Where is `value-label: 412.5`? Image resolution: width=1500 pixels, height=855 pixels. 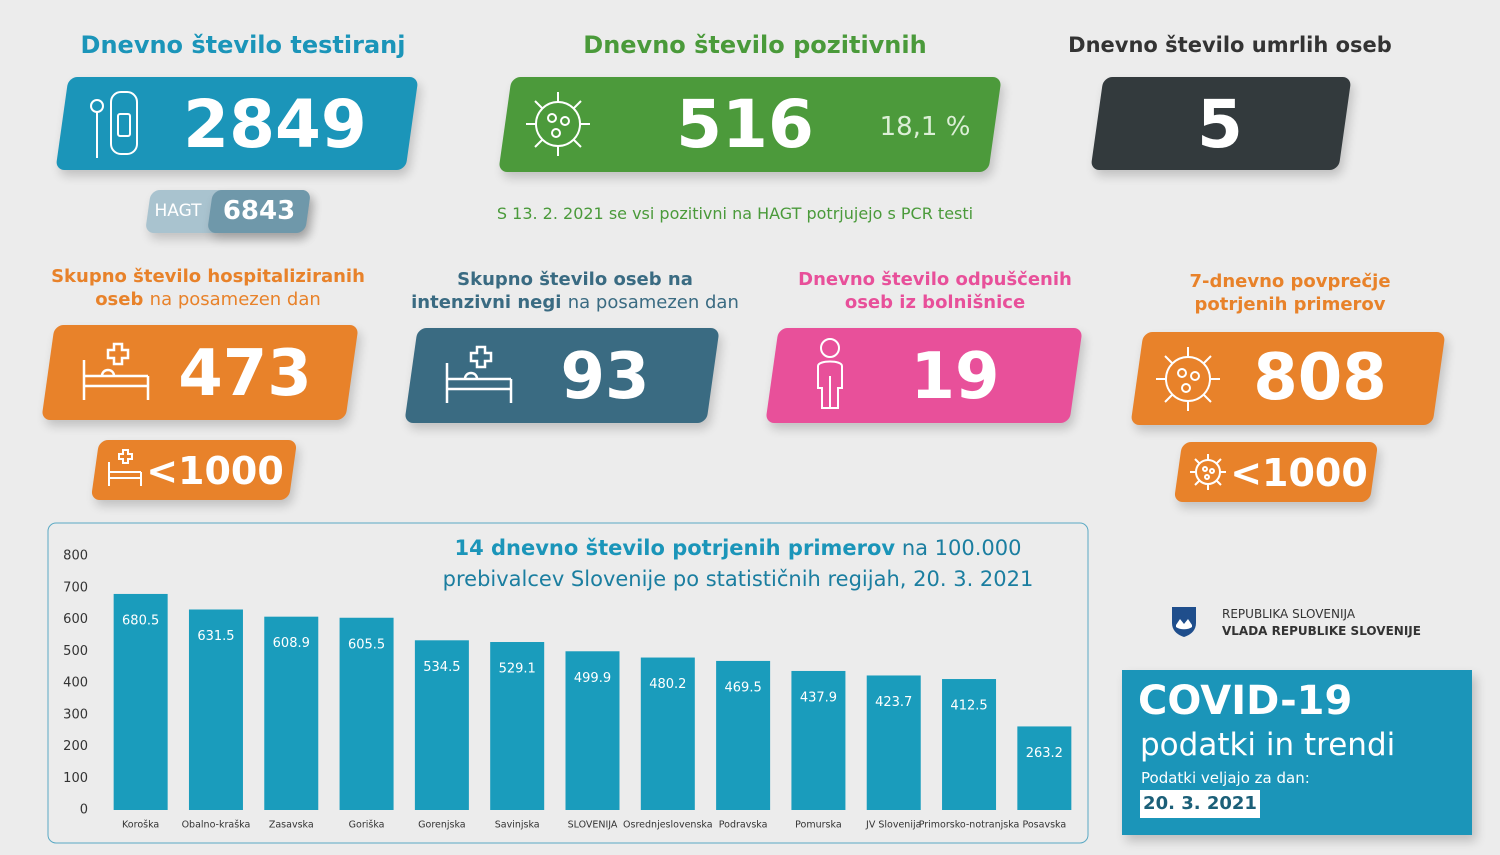
value-label: 412.5 is located at coordinates (968, 706).